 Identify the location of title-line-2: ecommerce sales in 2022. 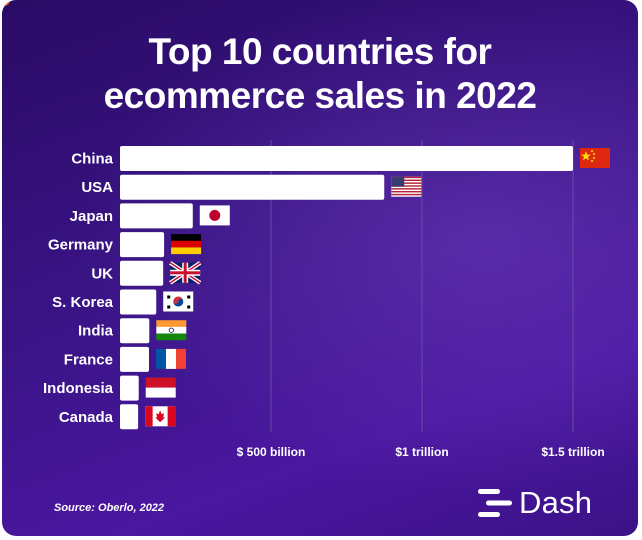
(320, 95).